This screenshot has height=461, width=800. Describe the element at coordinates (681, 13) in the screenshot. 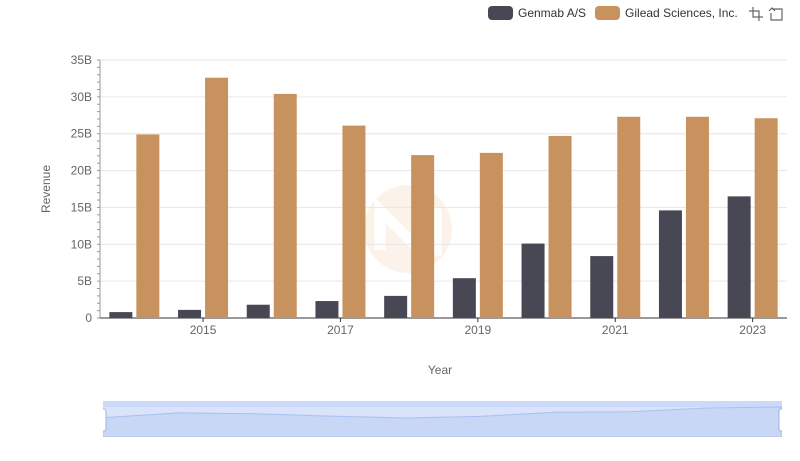

I see `legend-label-gilead: Gilead Sciences, Inc.` at that location.